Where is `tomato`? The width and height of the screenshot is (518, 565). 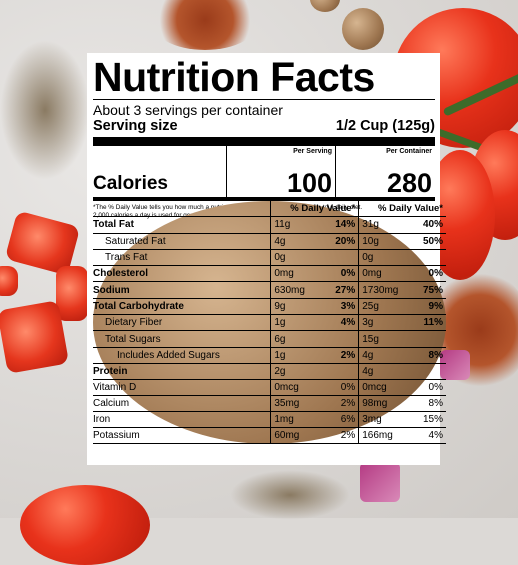 tomato is located at coordinates (85, 525).